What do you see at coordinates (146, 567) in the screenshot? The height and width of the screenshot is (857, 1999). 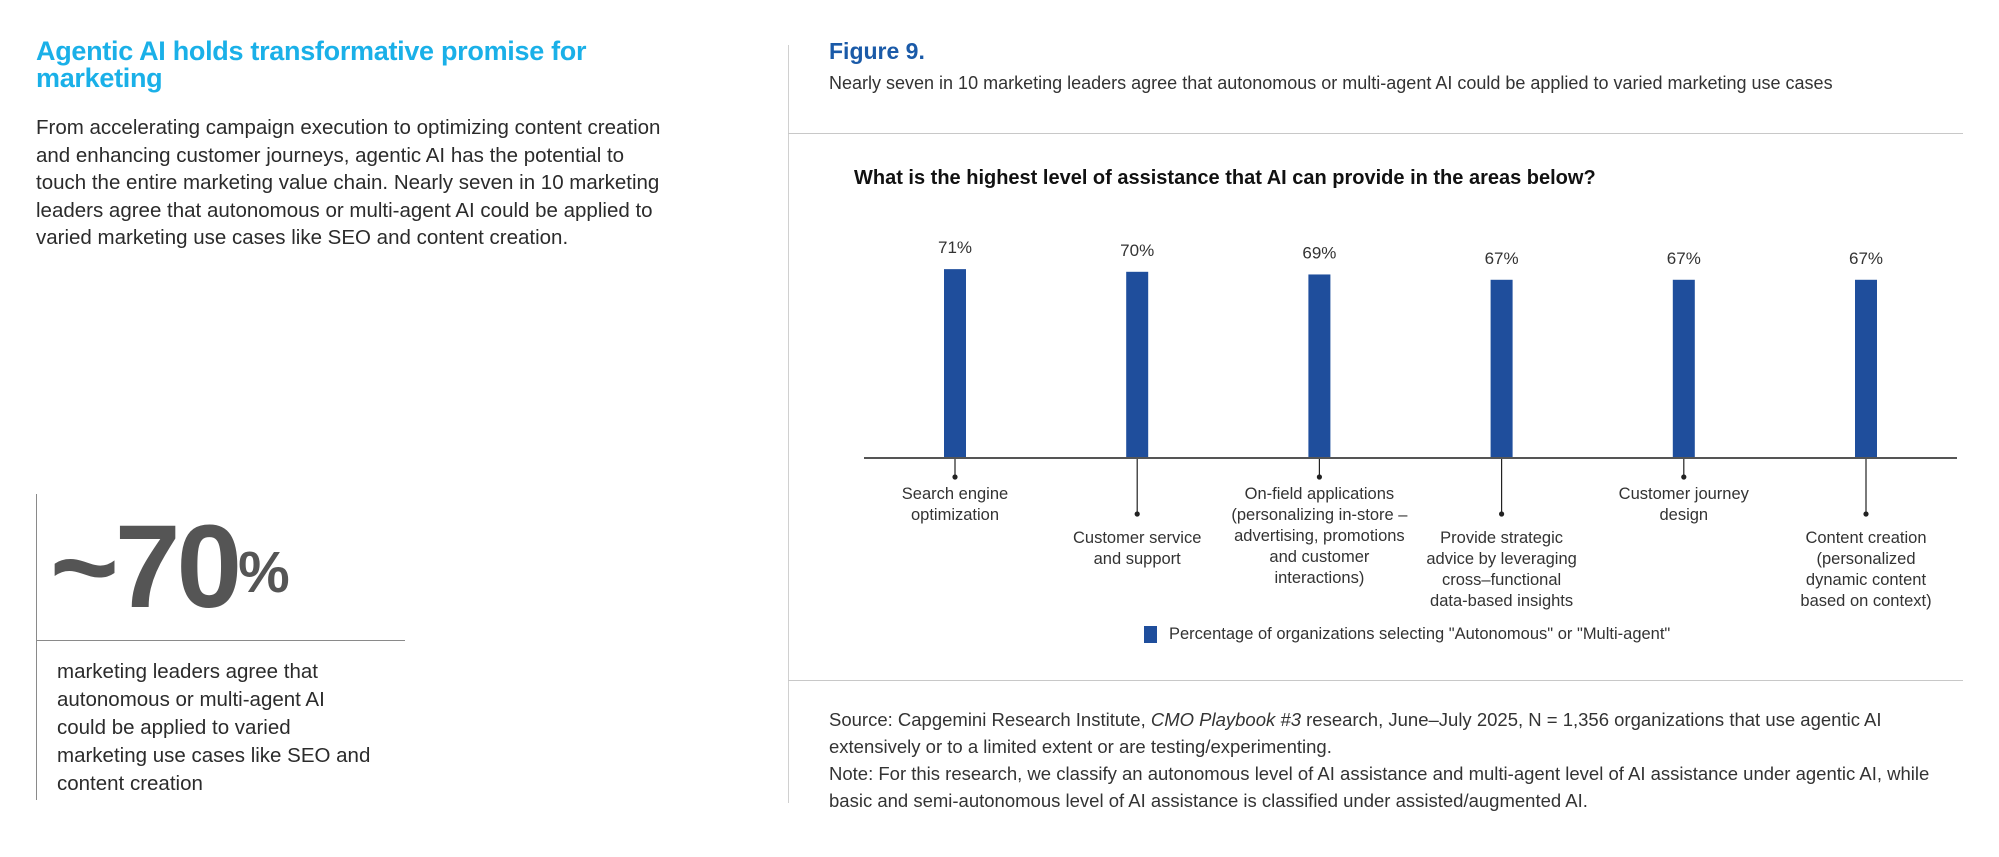 I see `stat-value: ~70` at bounding box center [146, 567].